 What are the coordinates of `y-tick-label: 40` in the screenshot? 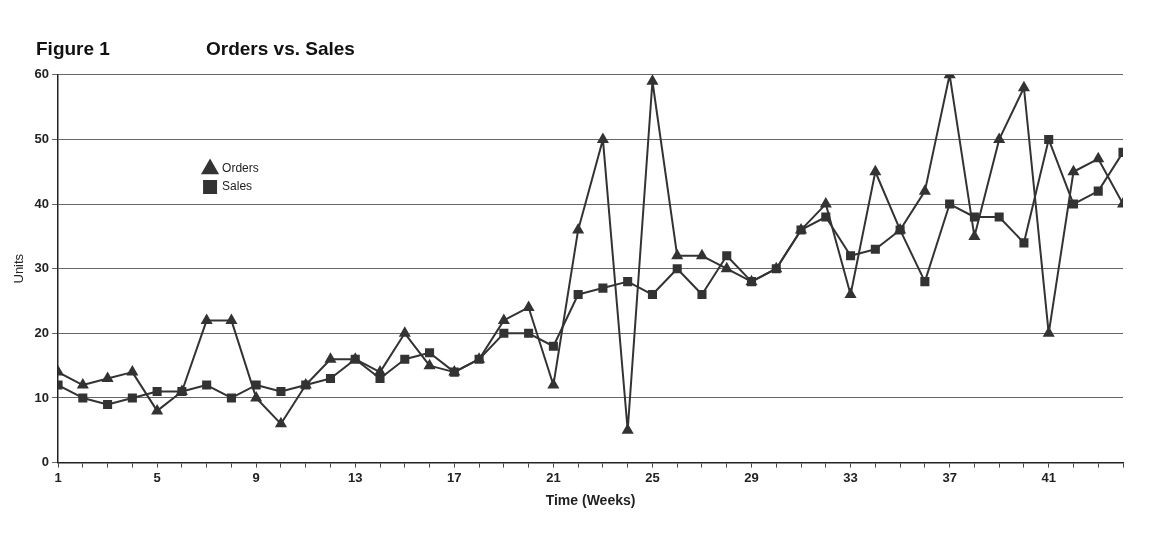 It's located at (42, 203).